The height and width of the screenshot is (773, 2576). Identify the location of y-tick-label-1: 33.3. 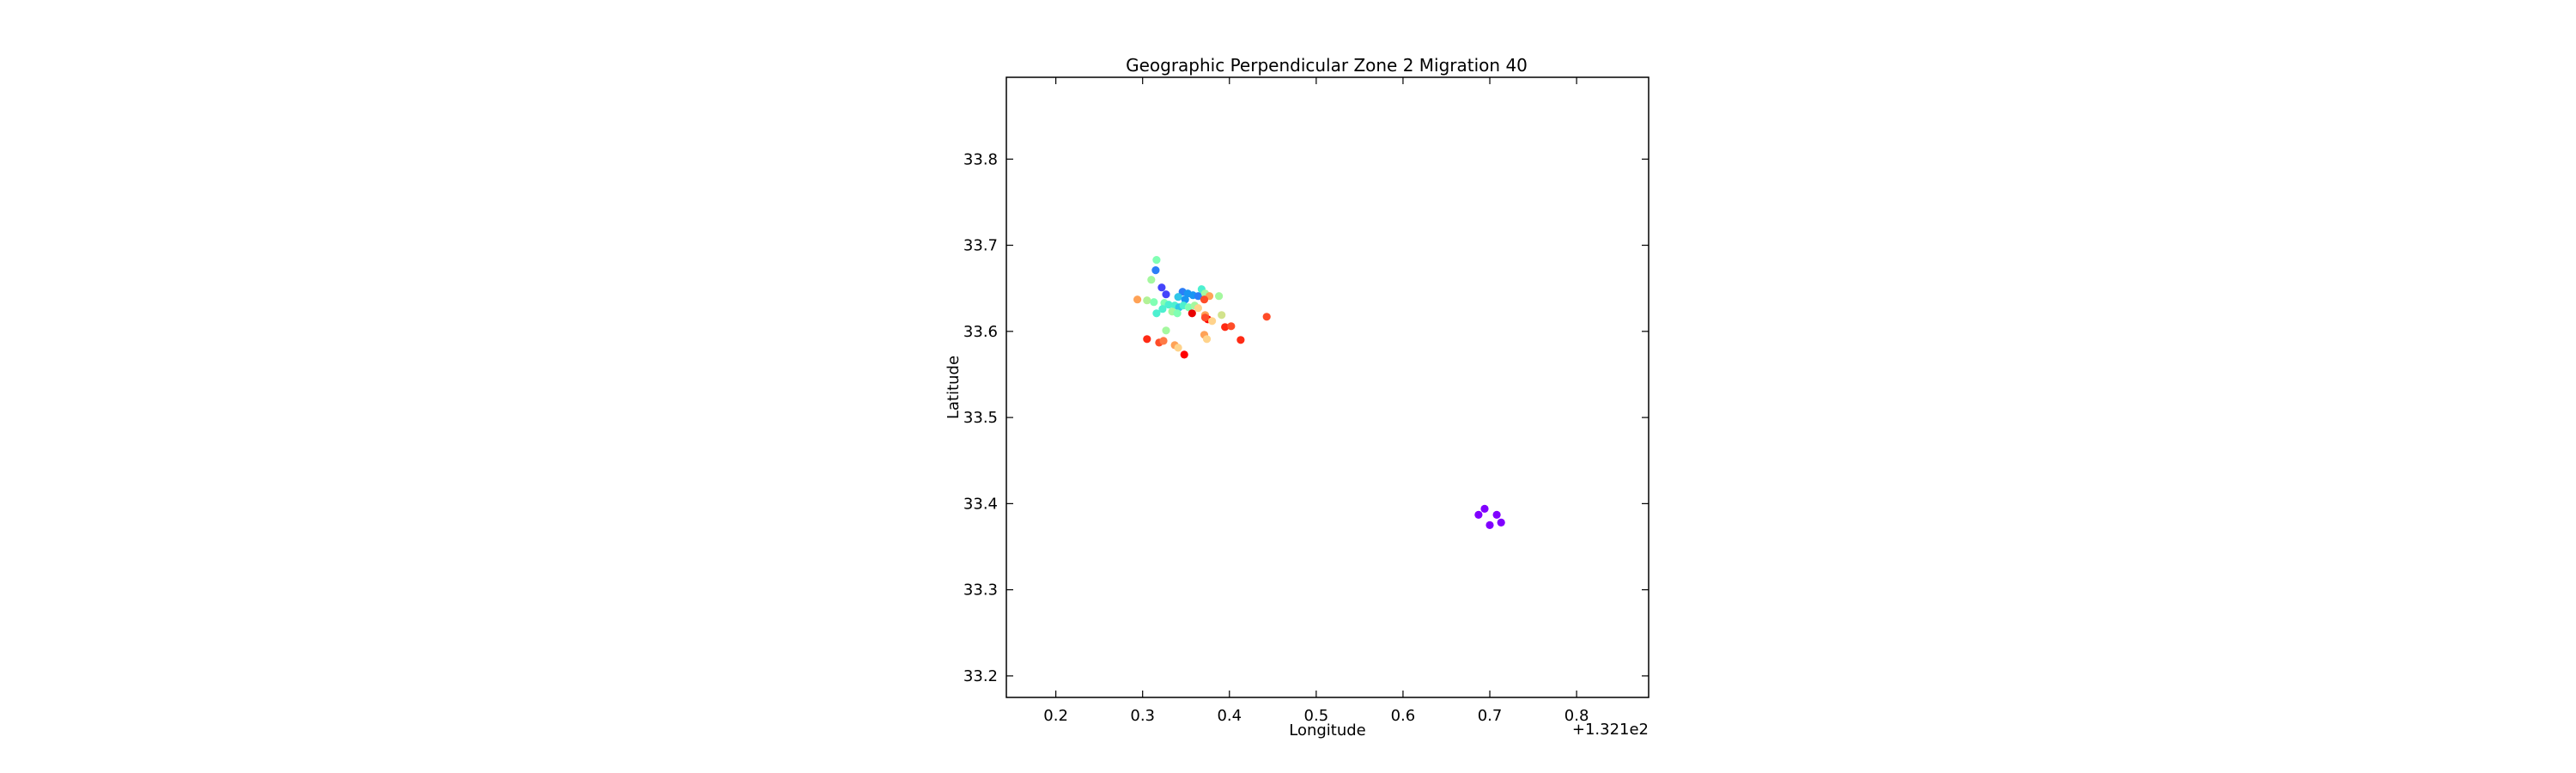
(980, 590).